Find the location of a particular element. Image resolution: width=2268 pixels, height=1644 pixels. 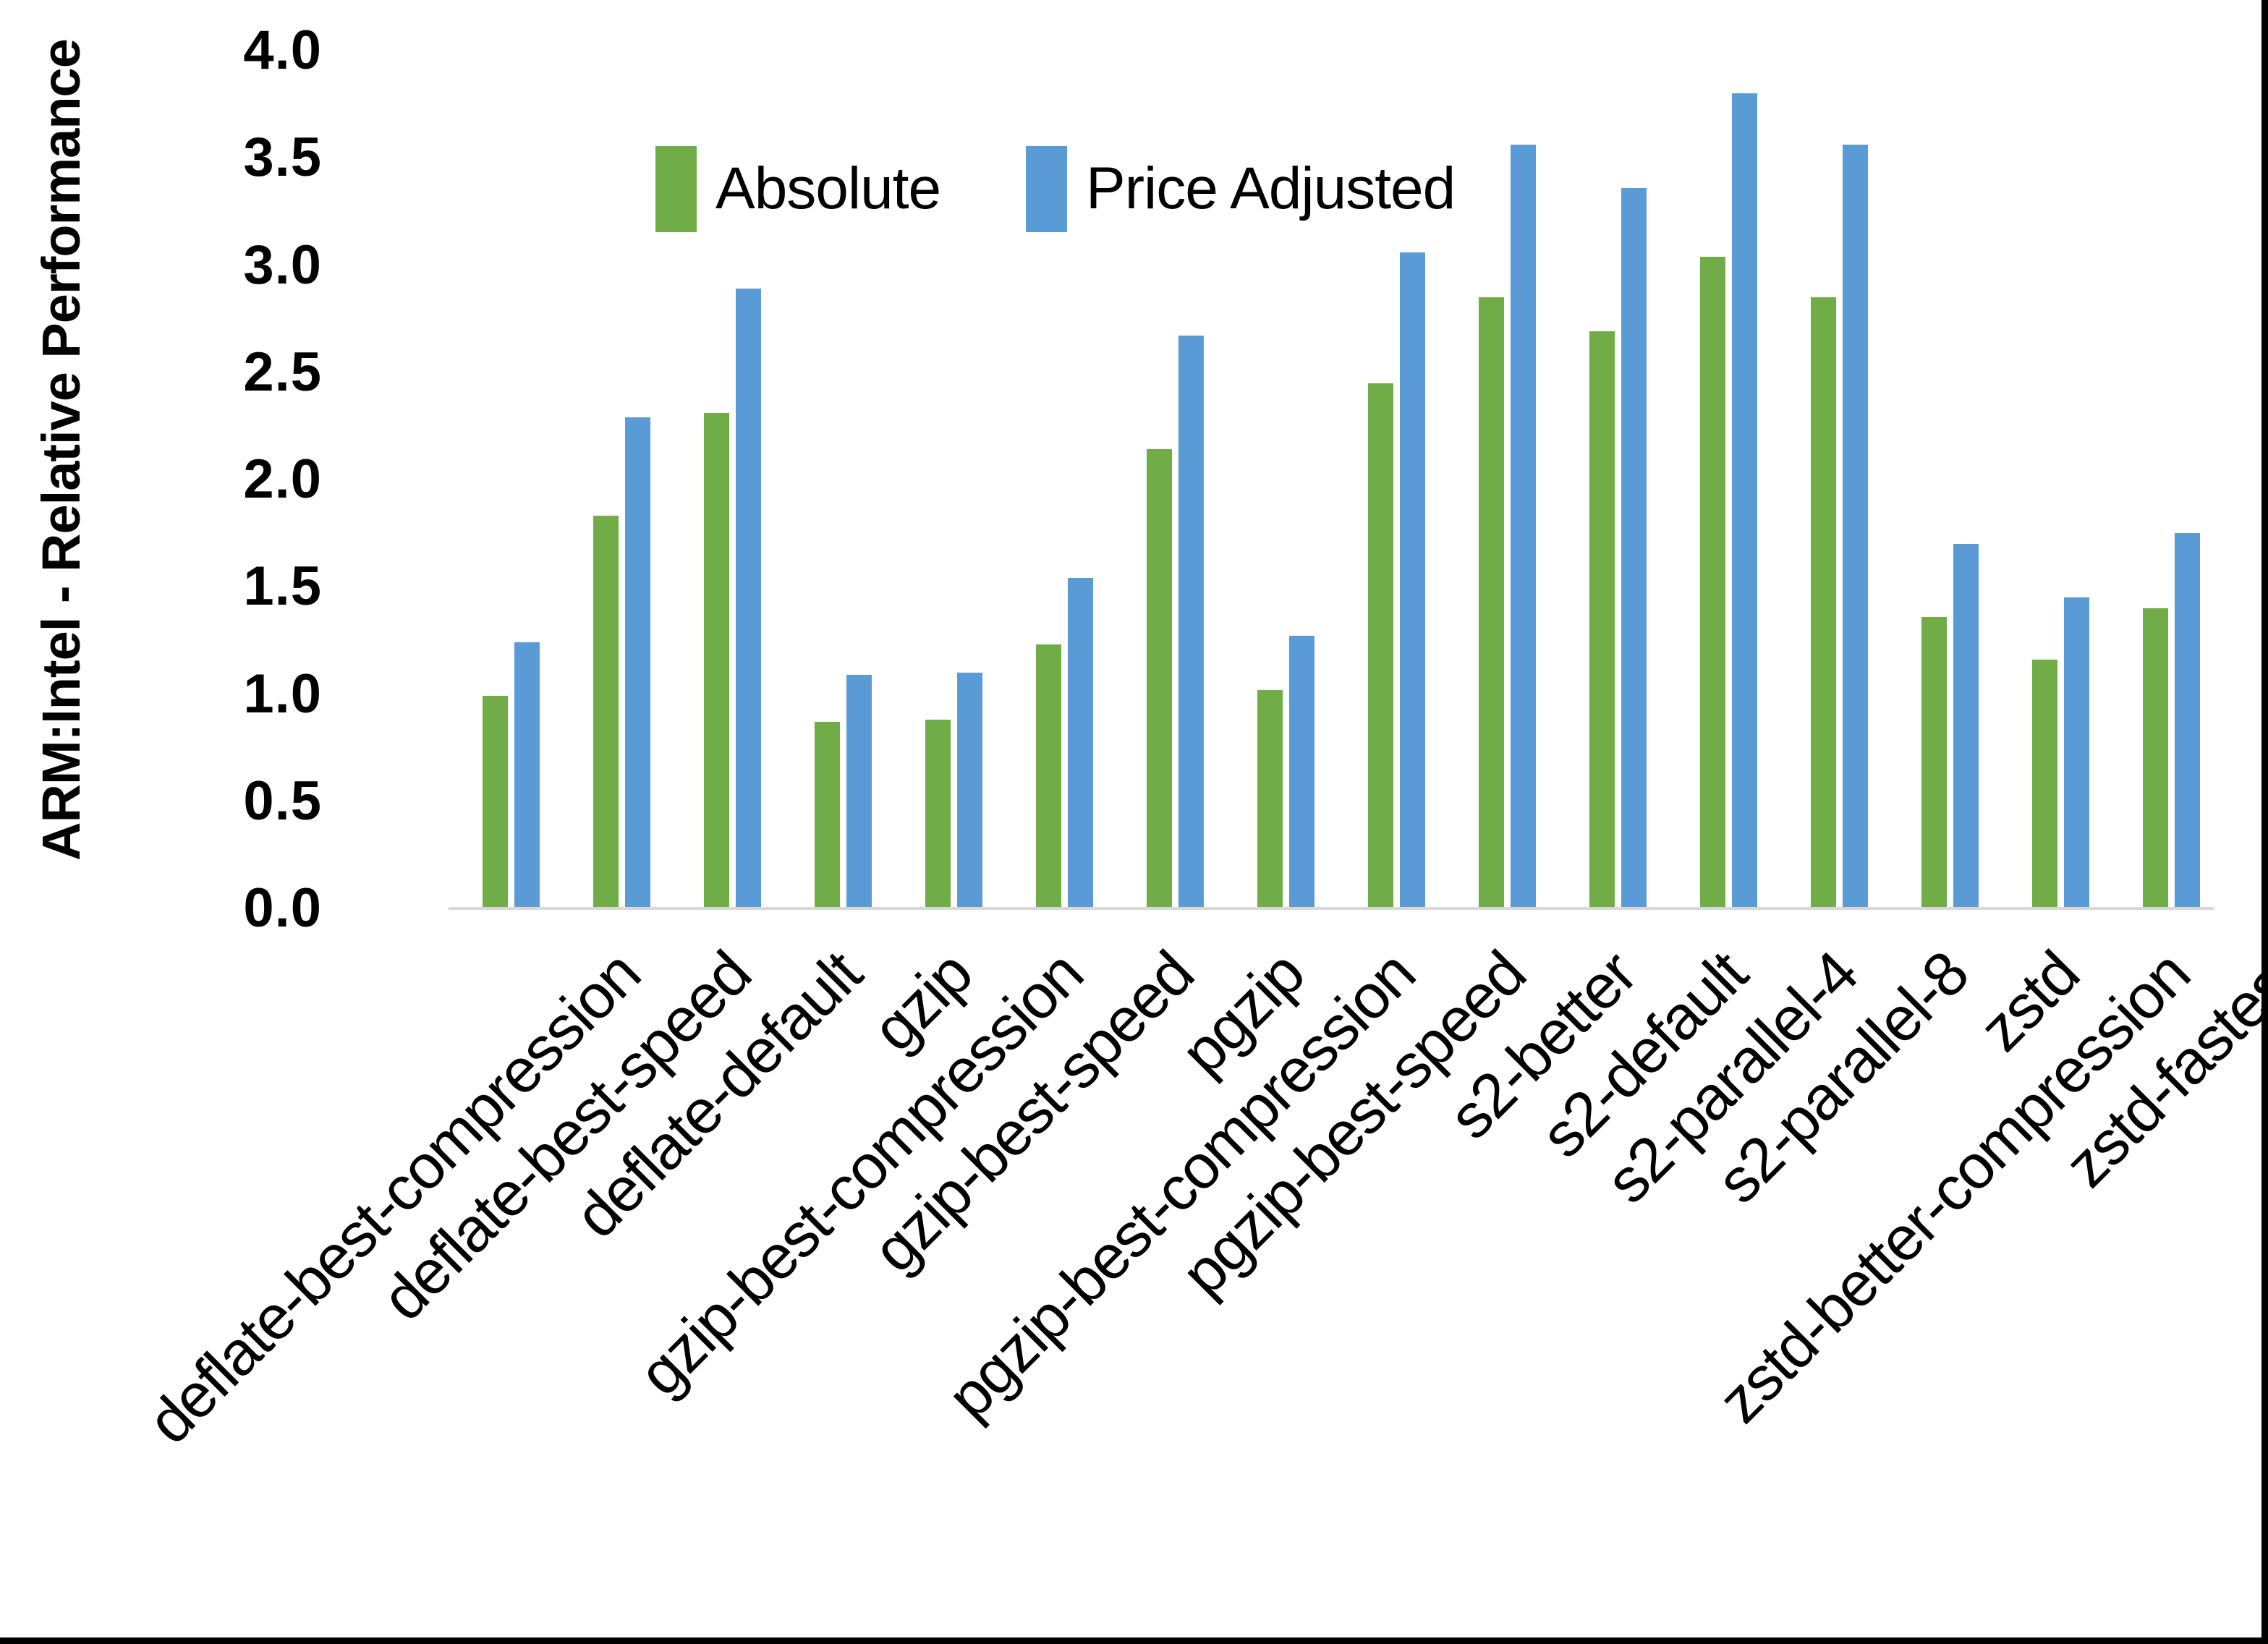

bar-price-adjusted-deflate-default is located at coordinates (749, 598).